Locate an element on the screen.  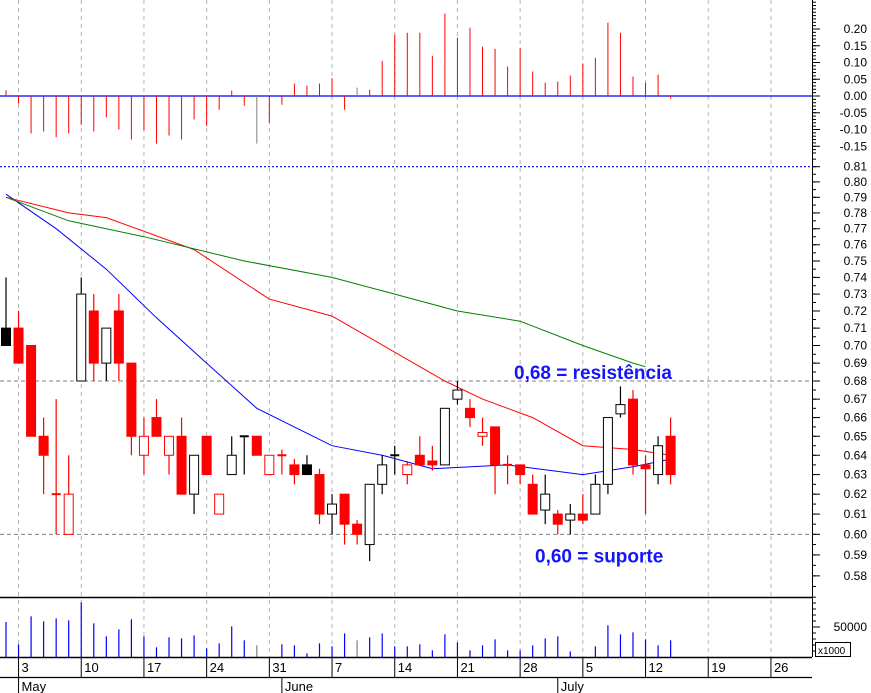
price-tick-label: 0.63 is located at coordinates (856, 475).